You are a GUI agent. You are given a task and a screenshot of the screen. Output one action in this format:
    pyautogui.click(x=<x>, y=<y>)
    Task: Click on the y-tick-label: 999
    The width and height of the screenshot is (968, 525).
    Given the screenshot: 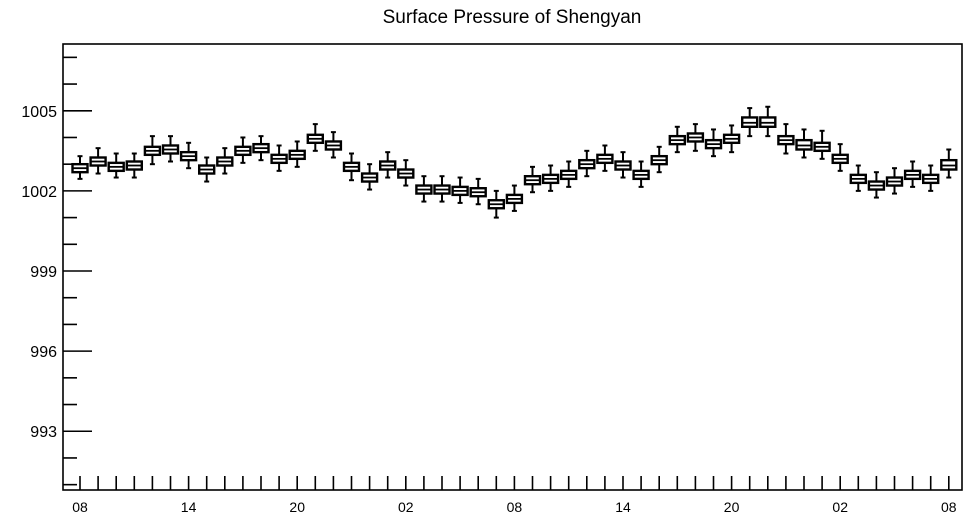 What is the action you would take?
    pyautogui.click(x=43, y=272)
    